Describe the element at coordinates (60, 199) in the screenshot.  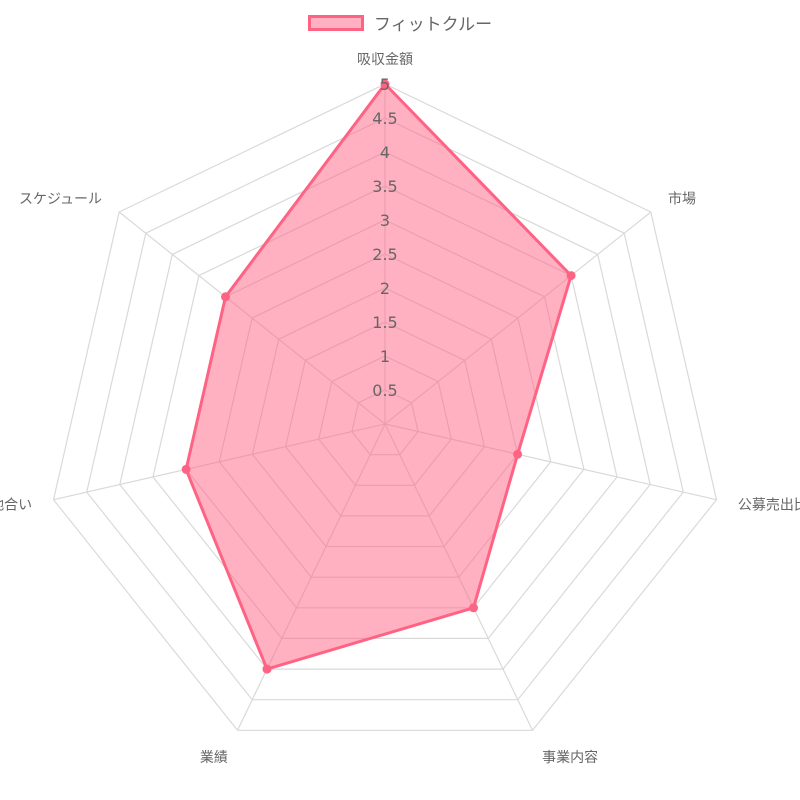
I see `axis-label: スケジュール` at that location.